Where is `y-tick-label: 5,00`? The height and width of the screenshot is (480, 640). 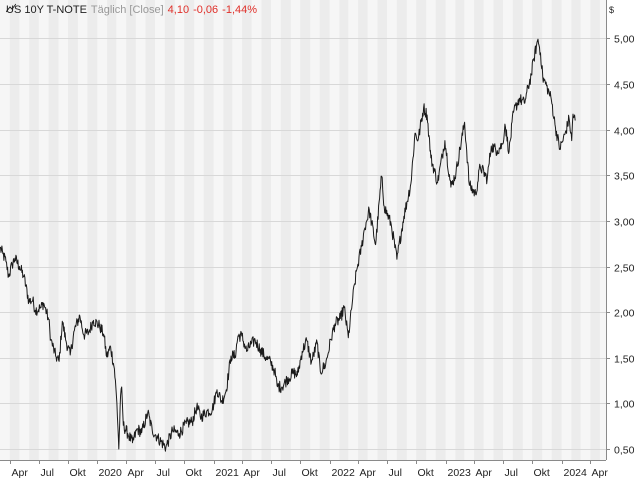
y-tick-label: 5,00 is located at coordinates (624, 40).